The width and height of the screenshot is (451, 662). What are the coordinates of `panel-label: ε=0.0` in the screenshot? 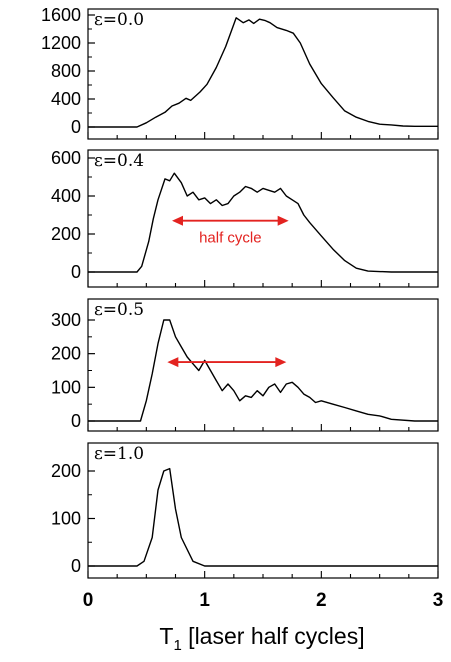 It's located at (119, 20).